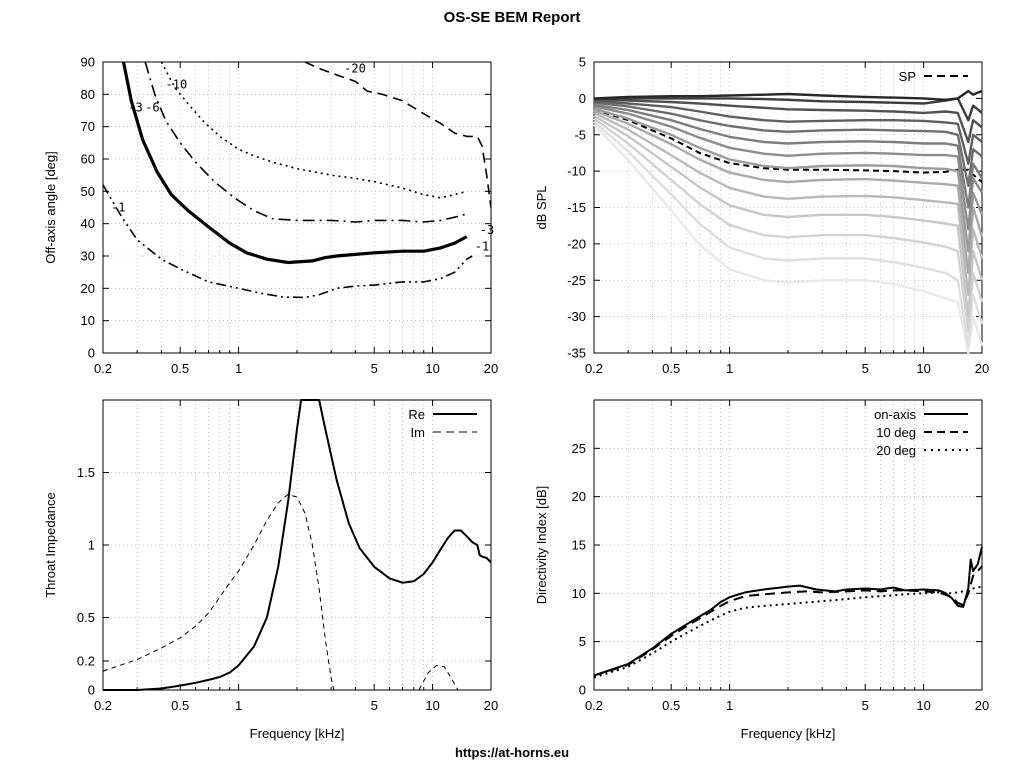  I want to click on legend-label: Im, so click(418, 432).